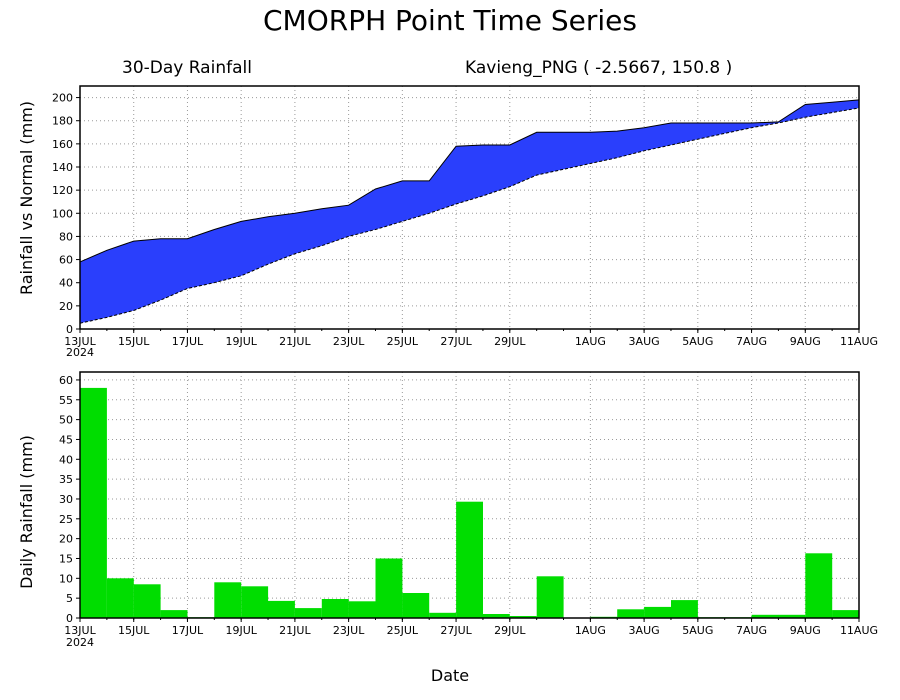 The height and width of the screenshot is (700, 900). What do you see at coordinates (66, 539) in the screenshot?
I see `bottom-y-tick-label: 20` at bounding box center [66, 539].